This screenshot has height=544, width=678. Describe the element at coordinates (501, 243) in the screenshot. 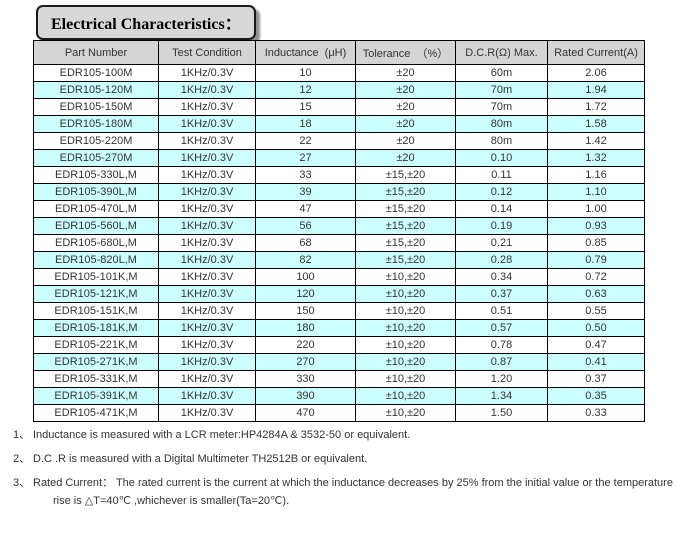

I see `table-cell: 0.21` at that location.